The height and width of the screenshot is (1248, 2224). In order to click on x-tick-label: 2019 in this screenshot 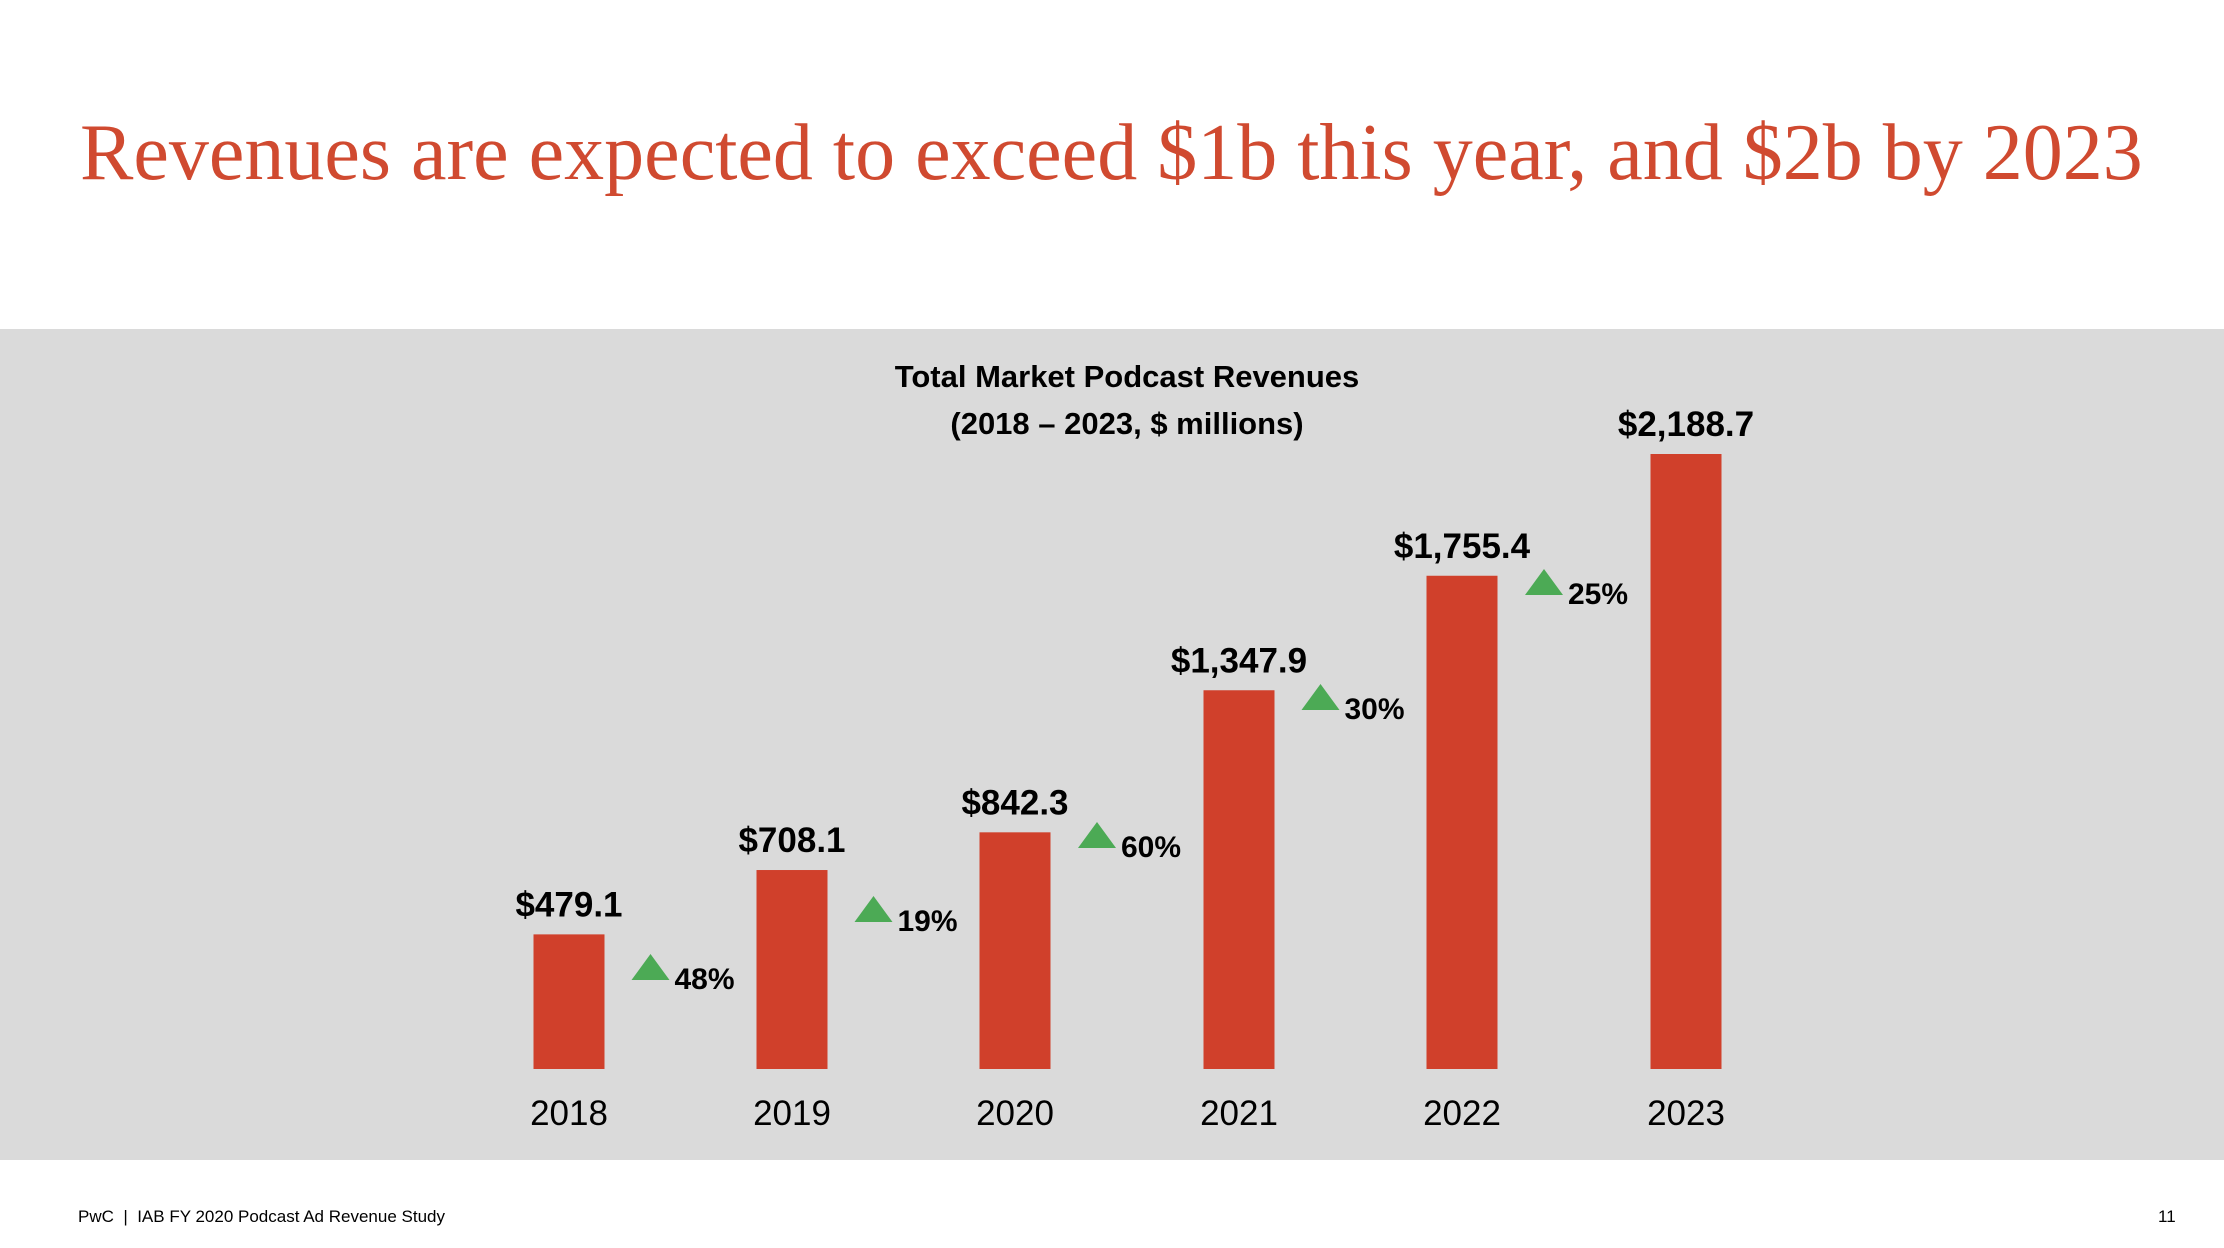, I will do `click(792, 1113)`.